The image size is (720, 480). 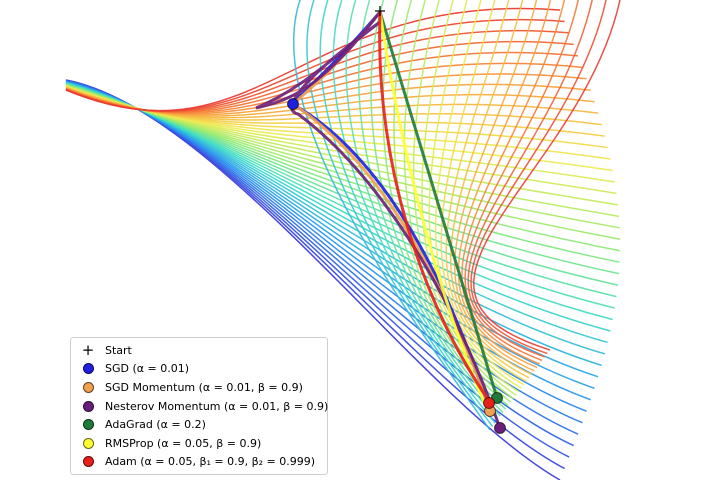 What do you see at coordinates (202, 350) in the screenshot?
I see `legend-item-start: + Start` at bounding box center [202, 350].